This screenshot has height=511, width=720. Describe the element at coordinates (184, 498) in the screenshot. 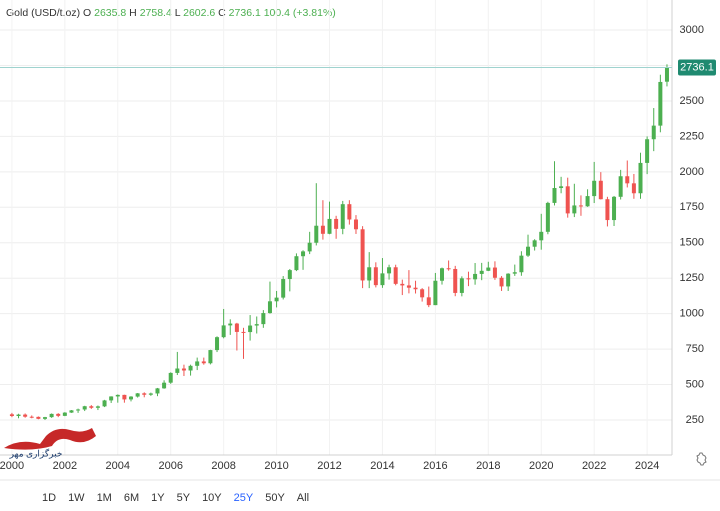

I see `range-button: 5Y` at that location.